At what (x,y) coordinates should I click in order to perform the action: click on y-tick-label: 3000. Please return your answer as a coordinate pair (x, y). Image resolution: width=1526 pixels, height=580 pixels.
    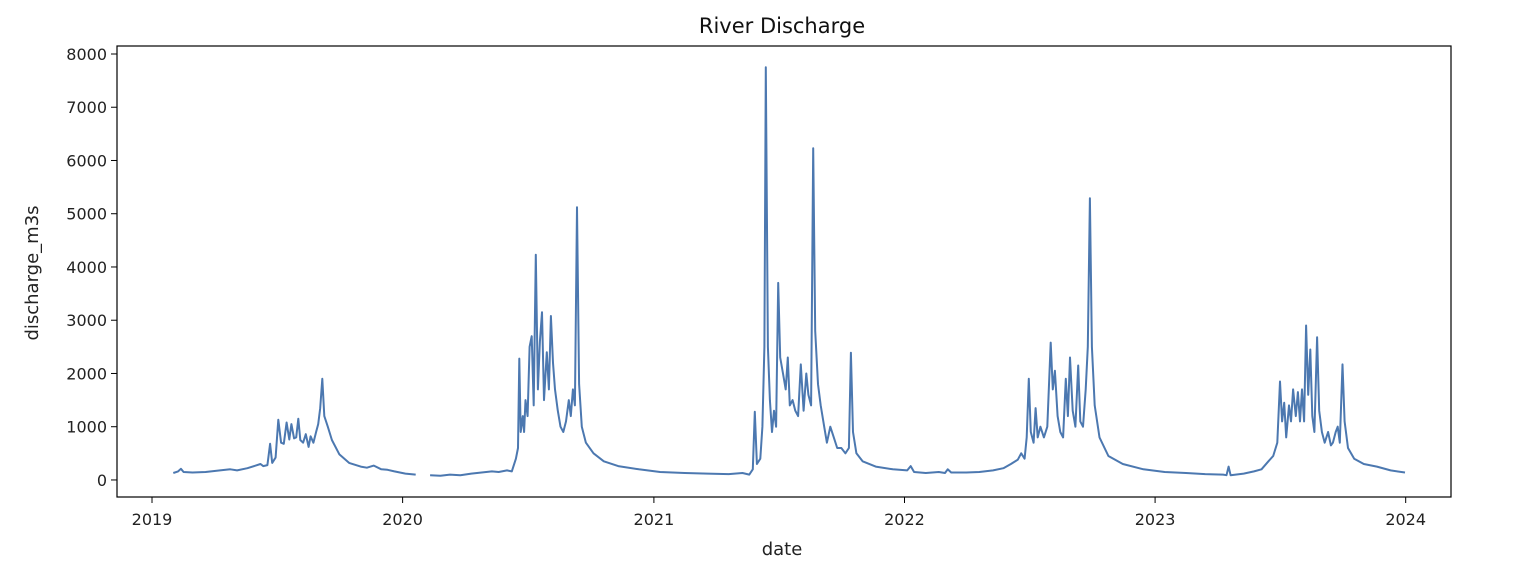
    Looking at the image, I should click on (86, 320).